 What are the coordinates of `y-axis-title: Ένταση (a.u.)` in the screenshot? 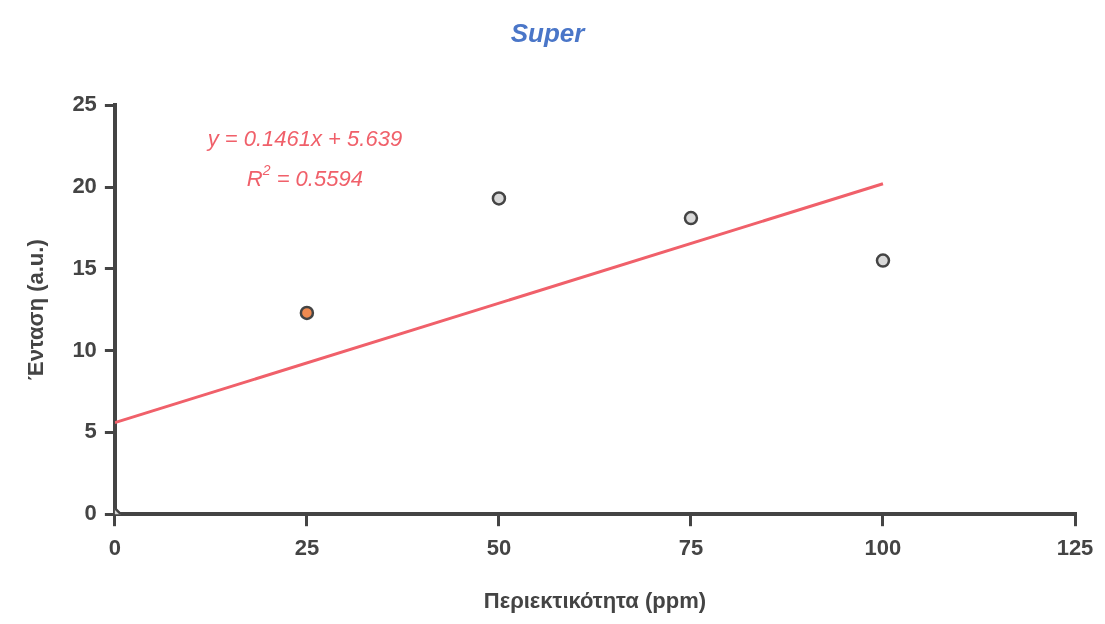 It's located at (36, 310).